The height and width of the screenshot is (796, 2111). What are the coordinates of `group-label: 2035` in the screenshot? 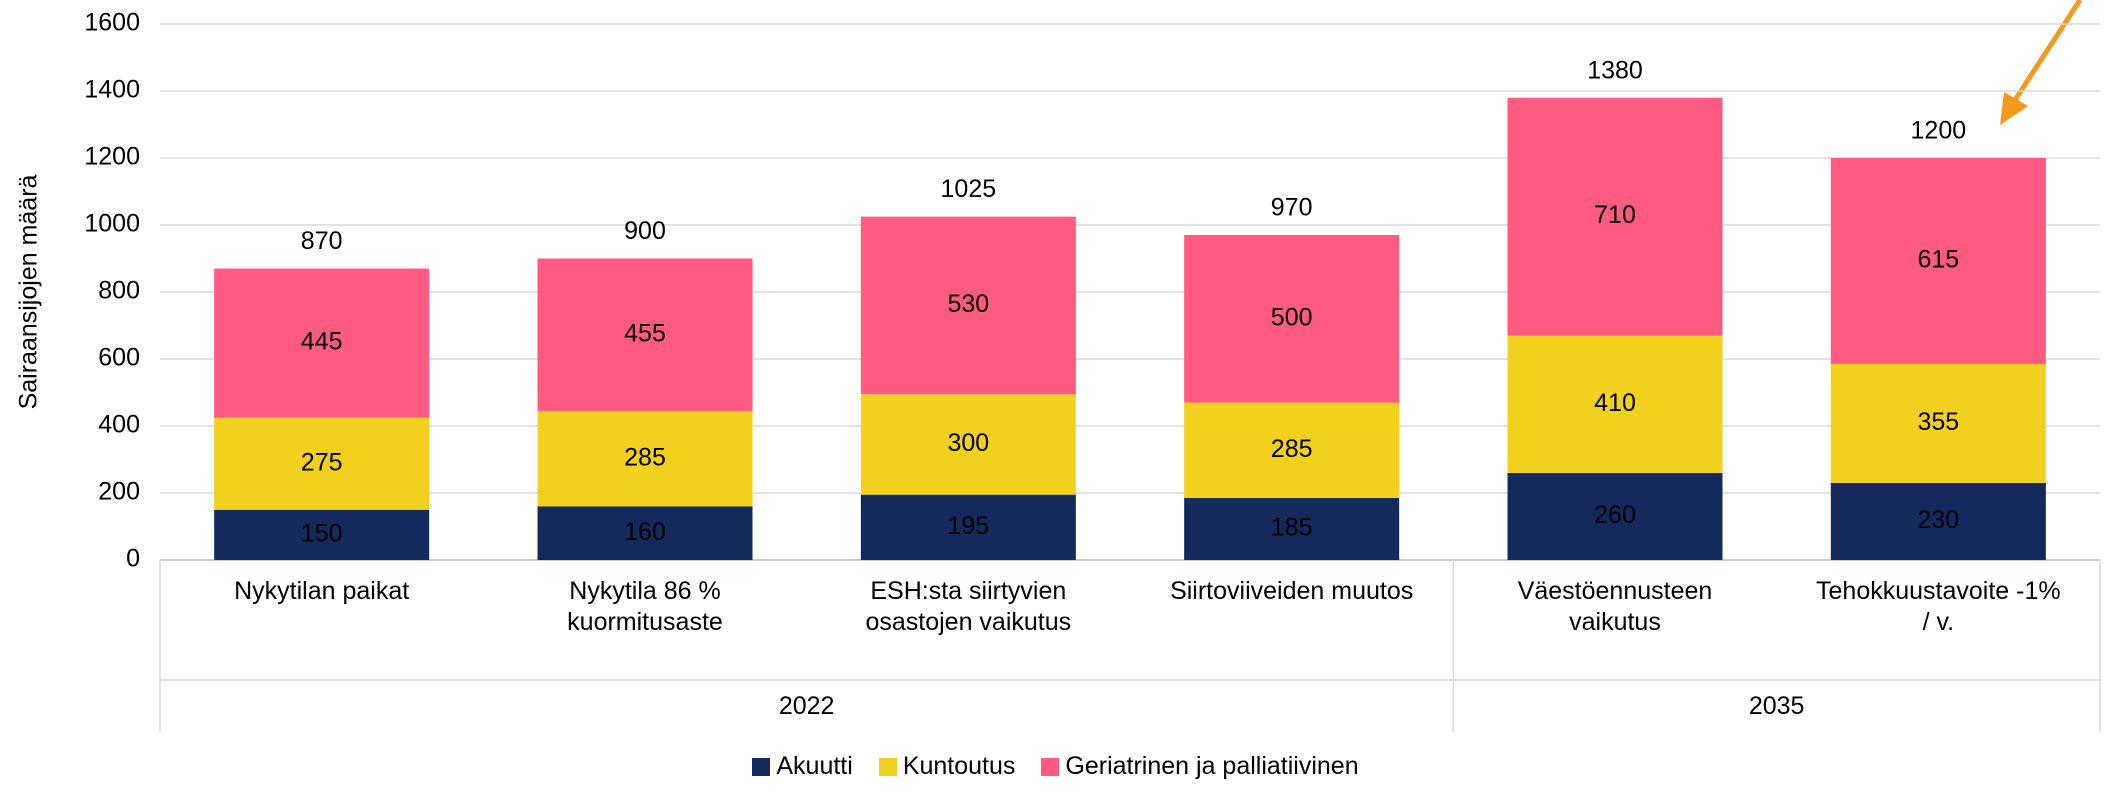 It's located at (1776, 706).